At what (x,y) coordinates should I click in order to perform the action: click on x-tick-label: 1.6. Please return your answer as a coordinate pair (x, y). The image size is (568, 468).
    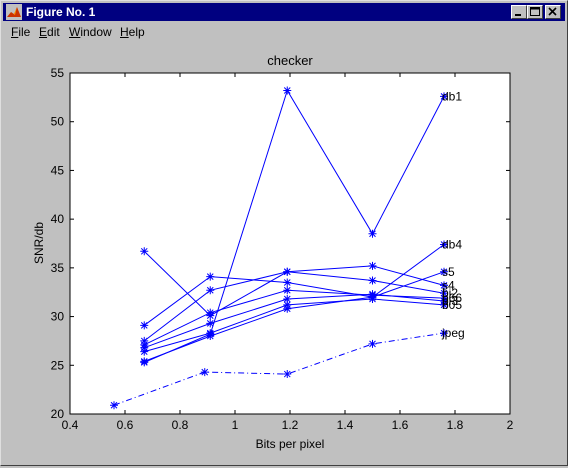
    Looking at the image, I should click on (400, 425).